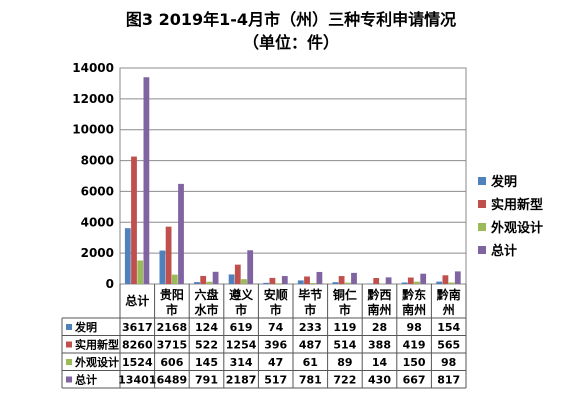 The height and width of the screenshot is (400, 582). Describe the element at coordinates (345, 294) in the screenshot. I see `x-tick-label: 铜仁` at that location.